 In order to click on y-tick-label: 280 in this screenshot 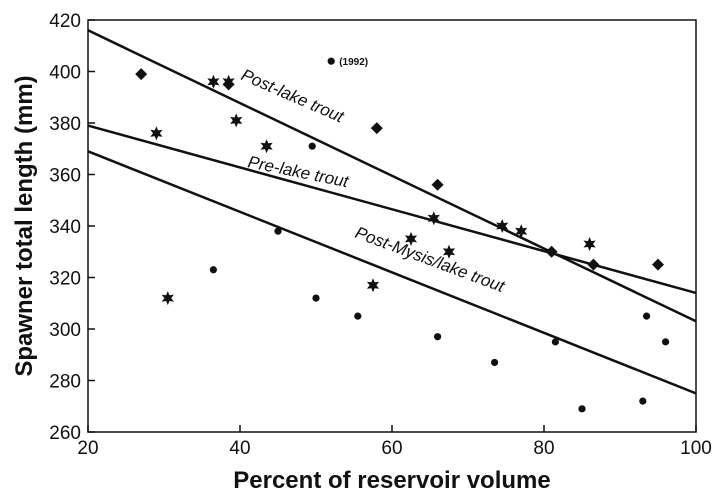, I will do `click(65, 382)`.